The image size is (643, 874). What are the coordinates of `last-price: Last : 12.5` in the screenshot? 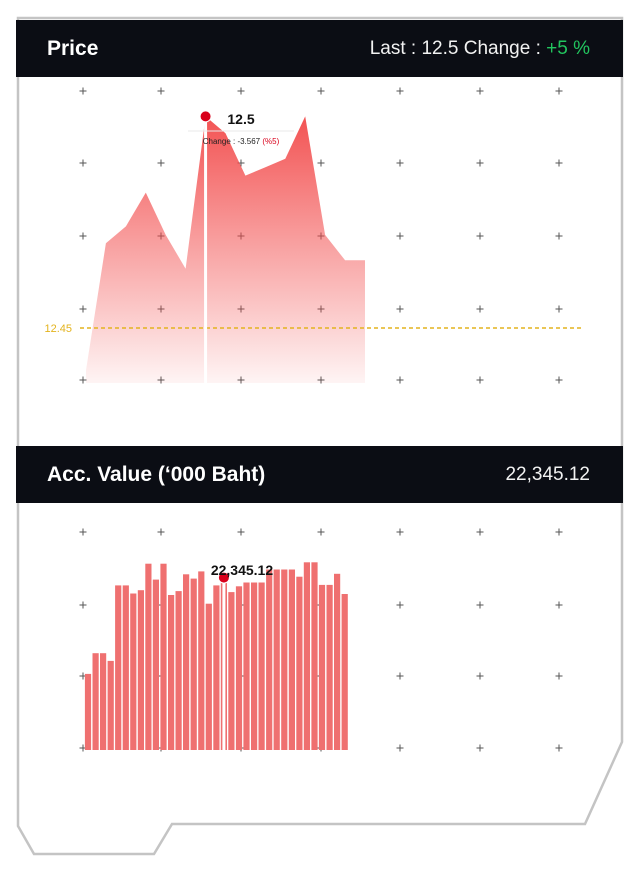 It's located at (414, 48).